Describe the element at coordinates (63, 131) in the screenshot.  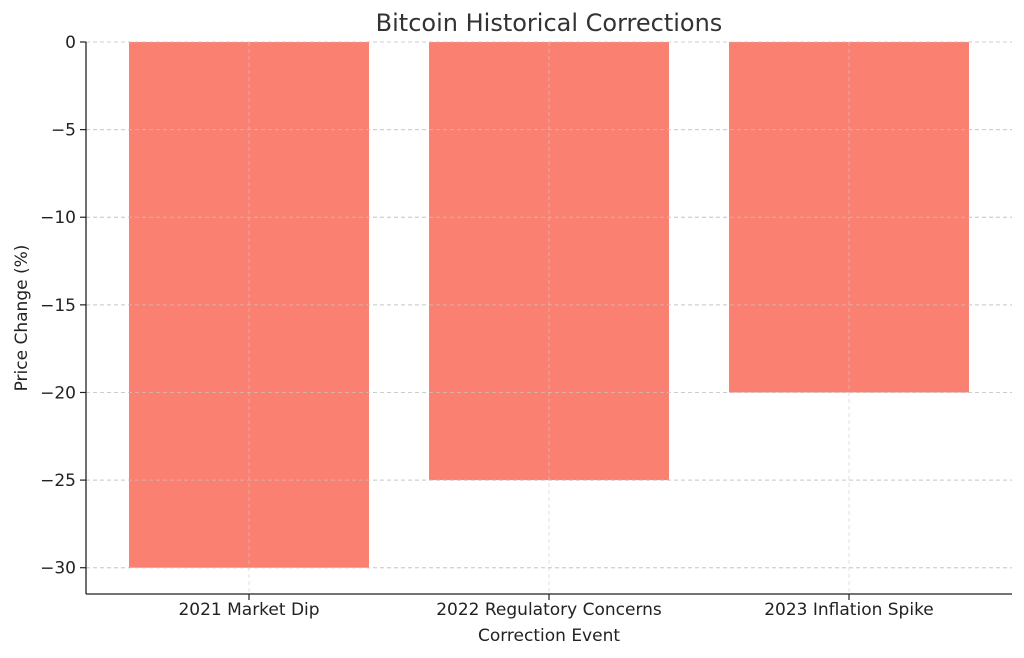
I see `y-tick-label: −5` at that location.